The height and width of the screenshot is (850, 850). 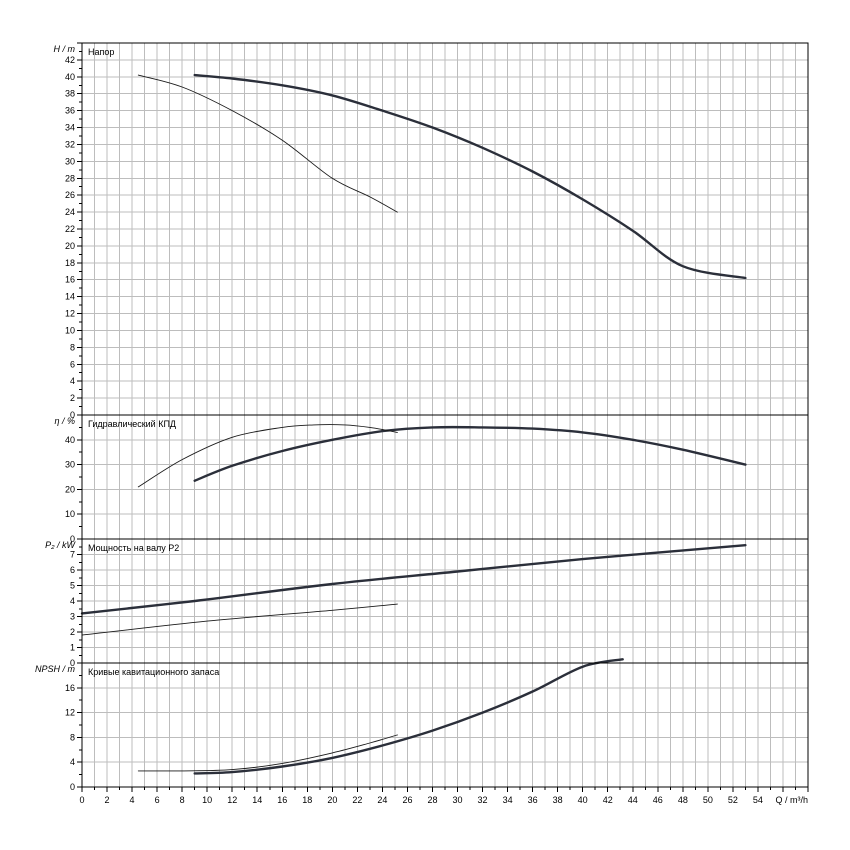 What do you see at coordinates (182, 800) in the screenshot?
I see `x-tick-label: 8` at bounding box center [182, 800].